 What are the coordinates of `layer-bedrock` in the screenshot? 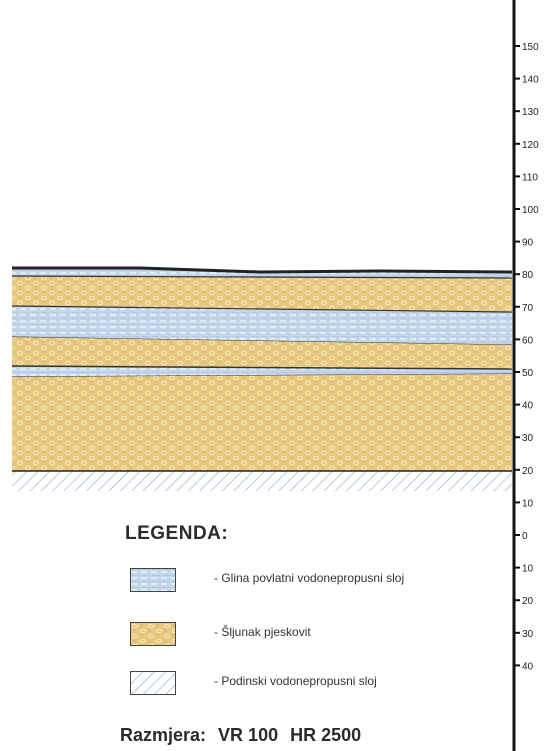 It's located at (262, 480).